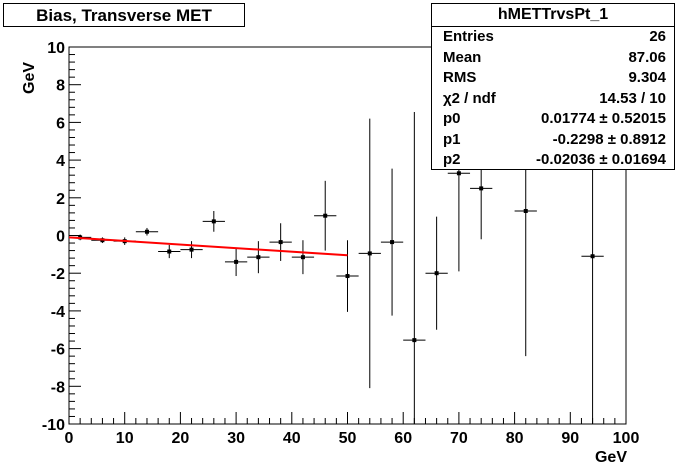 This screenshot has width=696, height=472. Describe the element at coordinates (60, 161) in the screenshot. I see `y-tick-label: 4` at that location.